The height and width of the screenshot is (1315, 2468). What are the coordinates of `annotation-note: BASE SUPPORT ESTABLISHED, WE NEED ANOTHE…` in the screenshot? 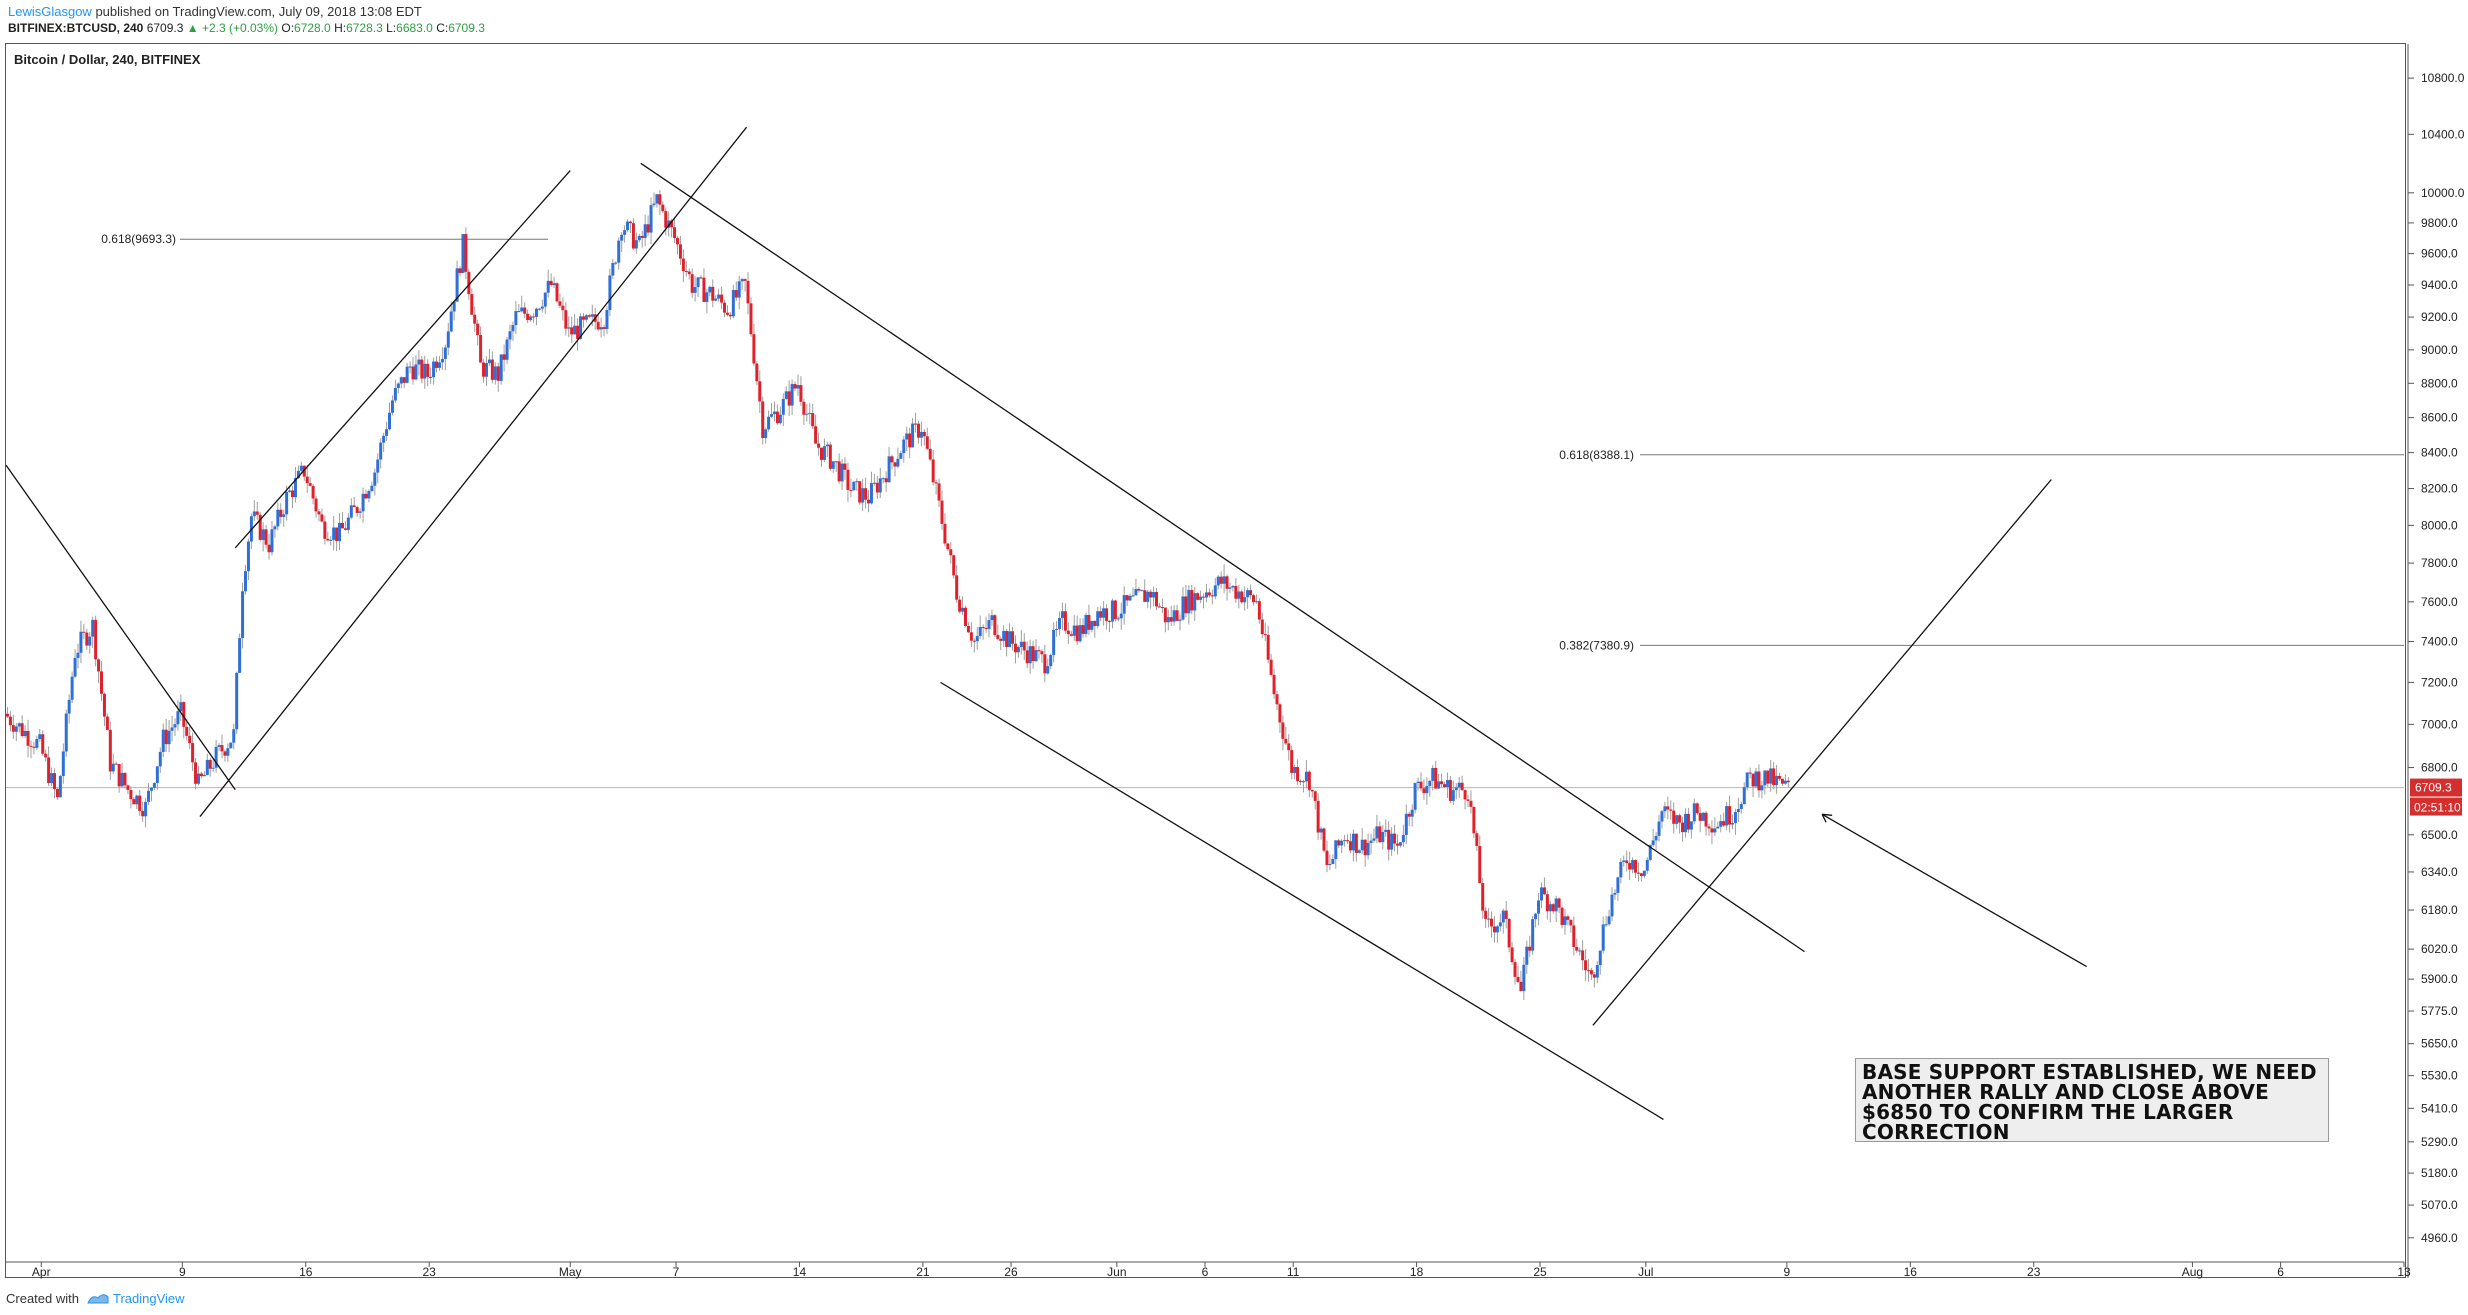 It's located at (2092, 1100).